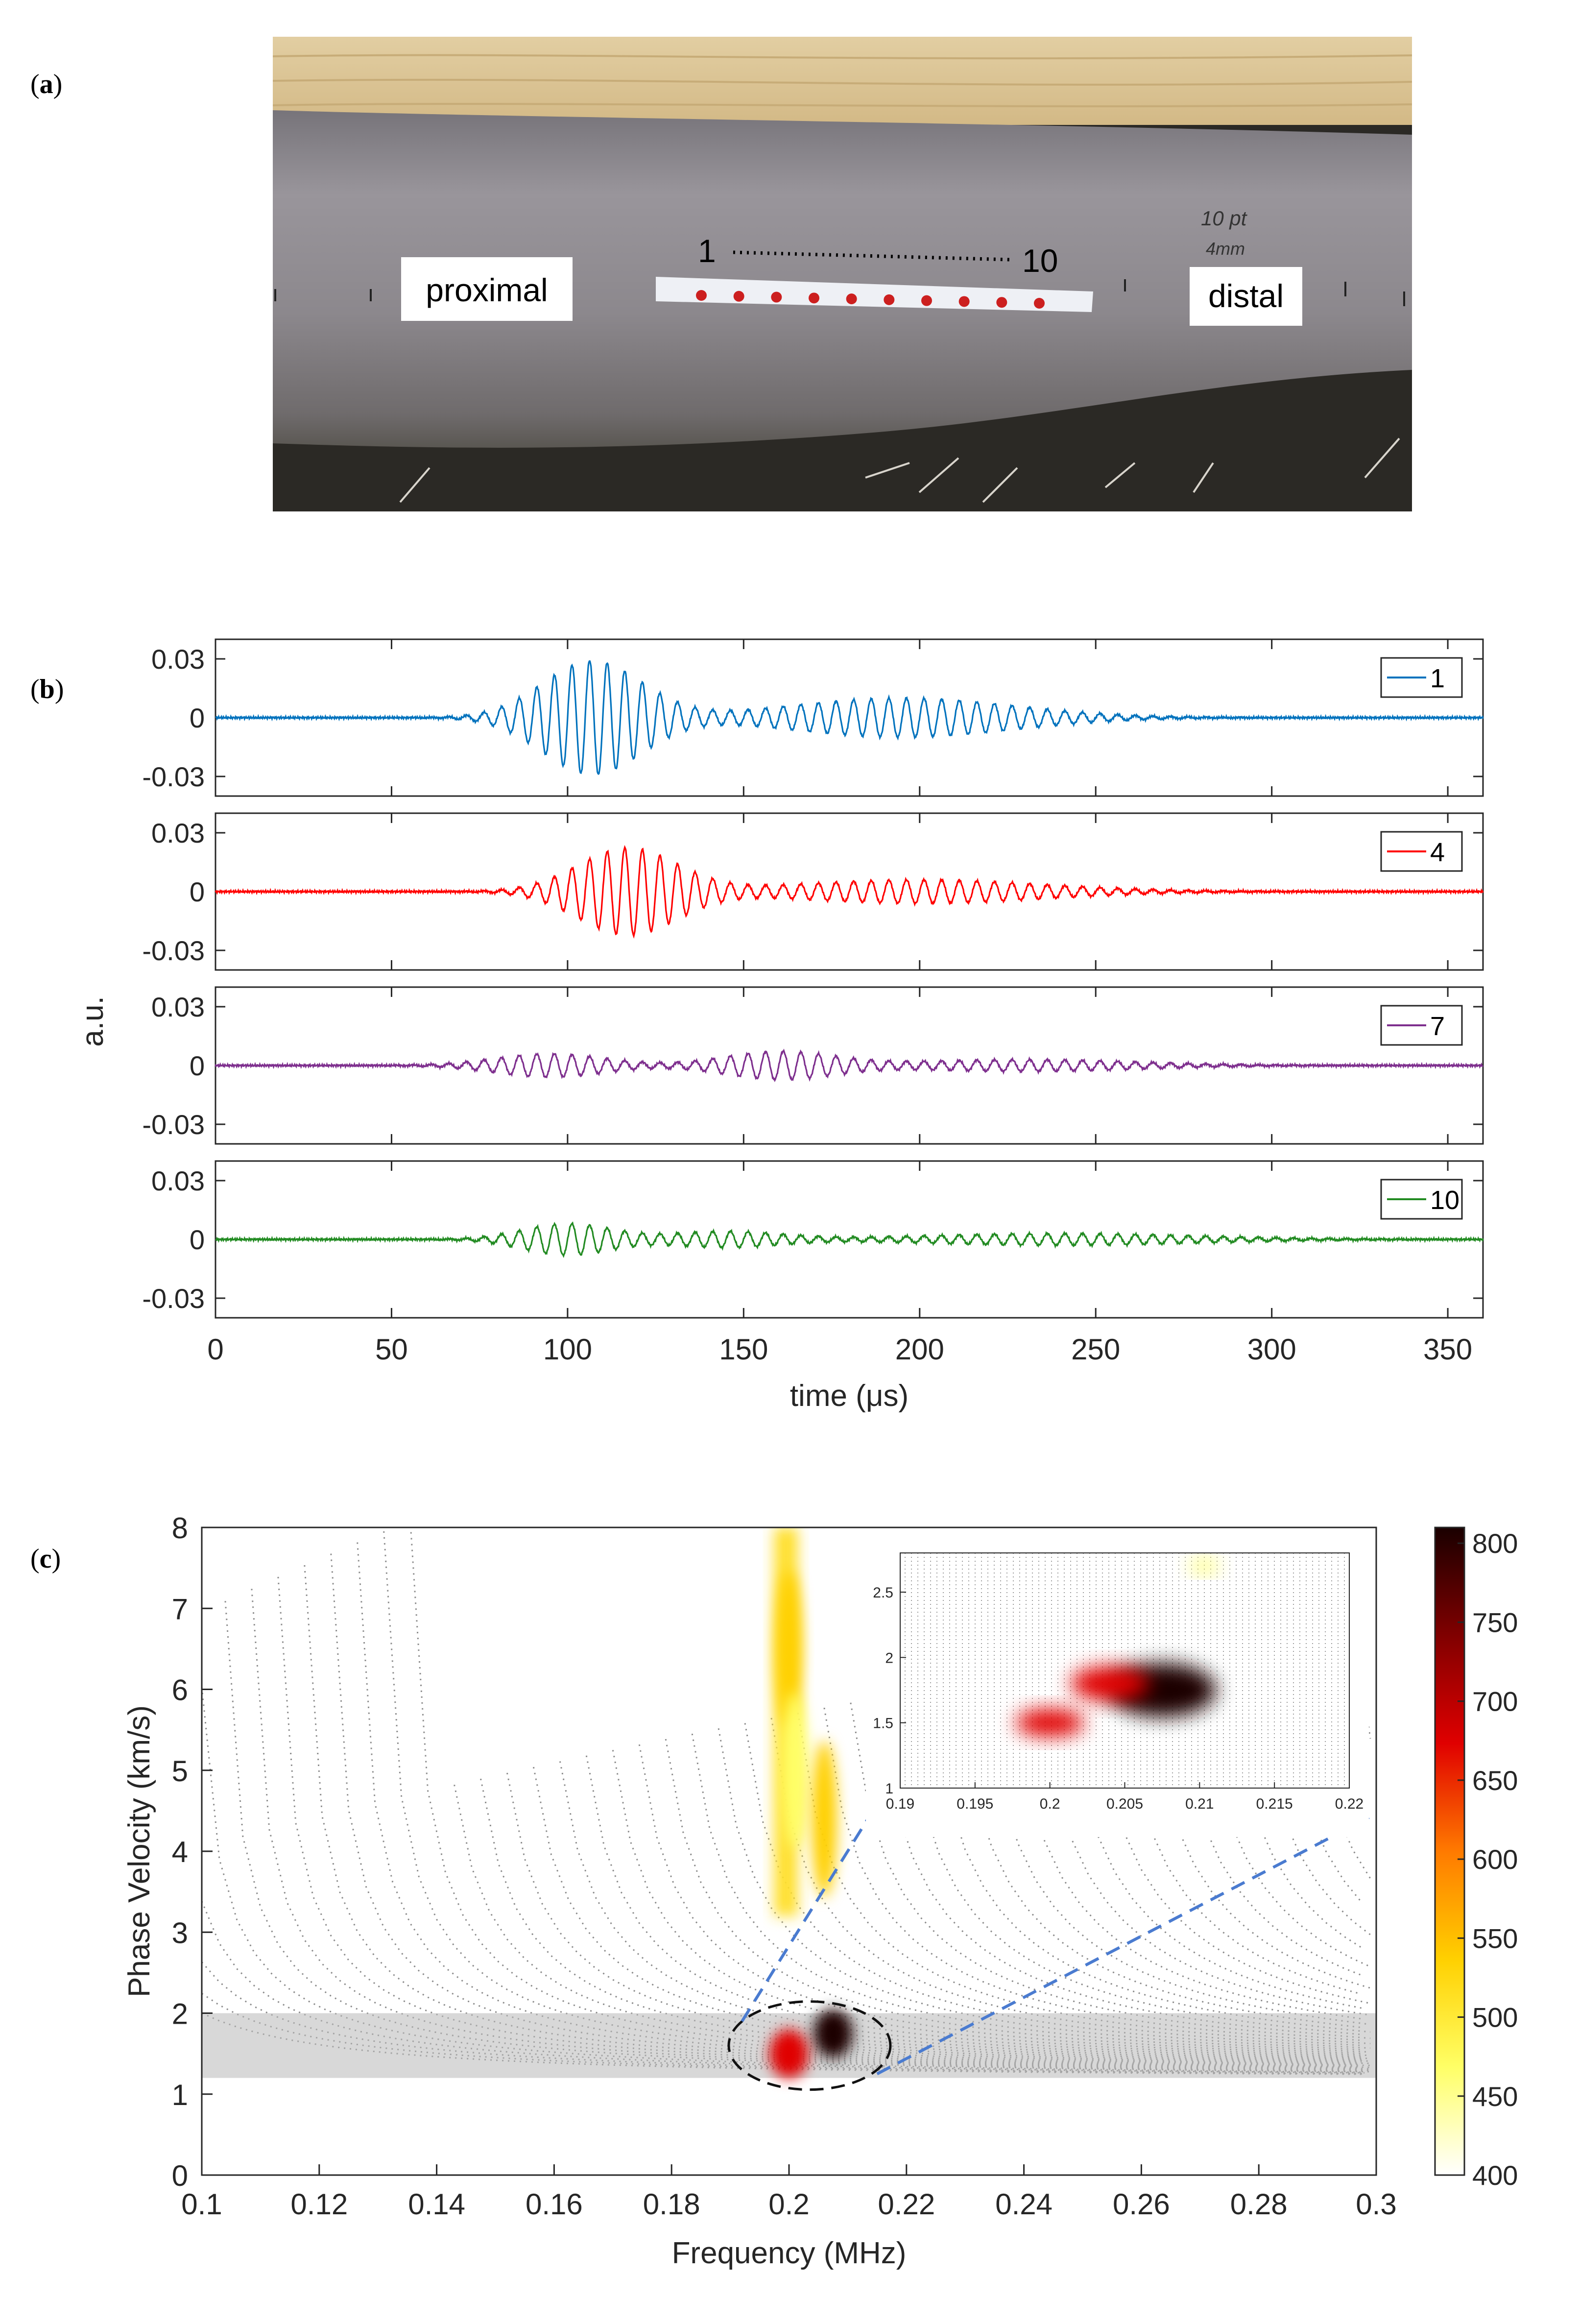 This screenshot has width=1579, height=2324. Describe the element at coordinates (1199, 1804) in the screenshot. I see `inset-x-tick-label: 0.21` at that location.